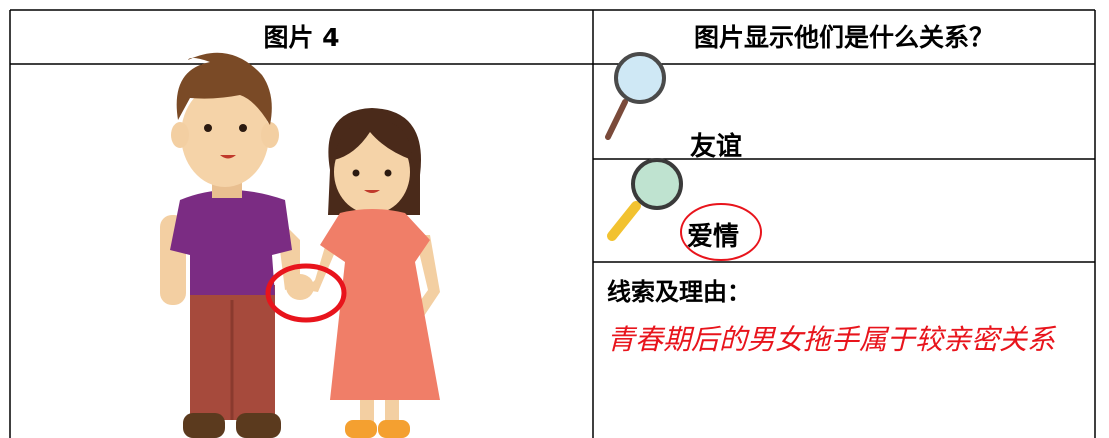  I want to click on illustration-man, so click(237, 245).